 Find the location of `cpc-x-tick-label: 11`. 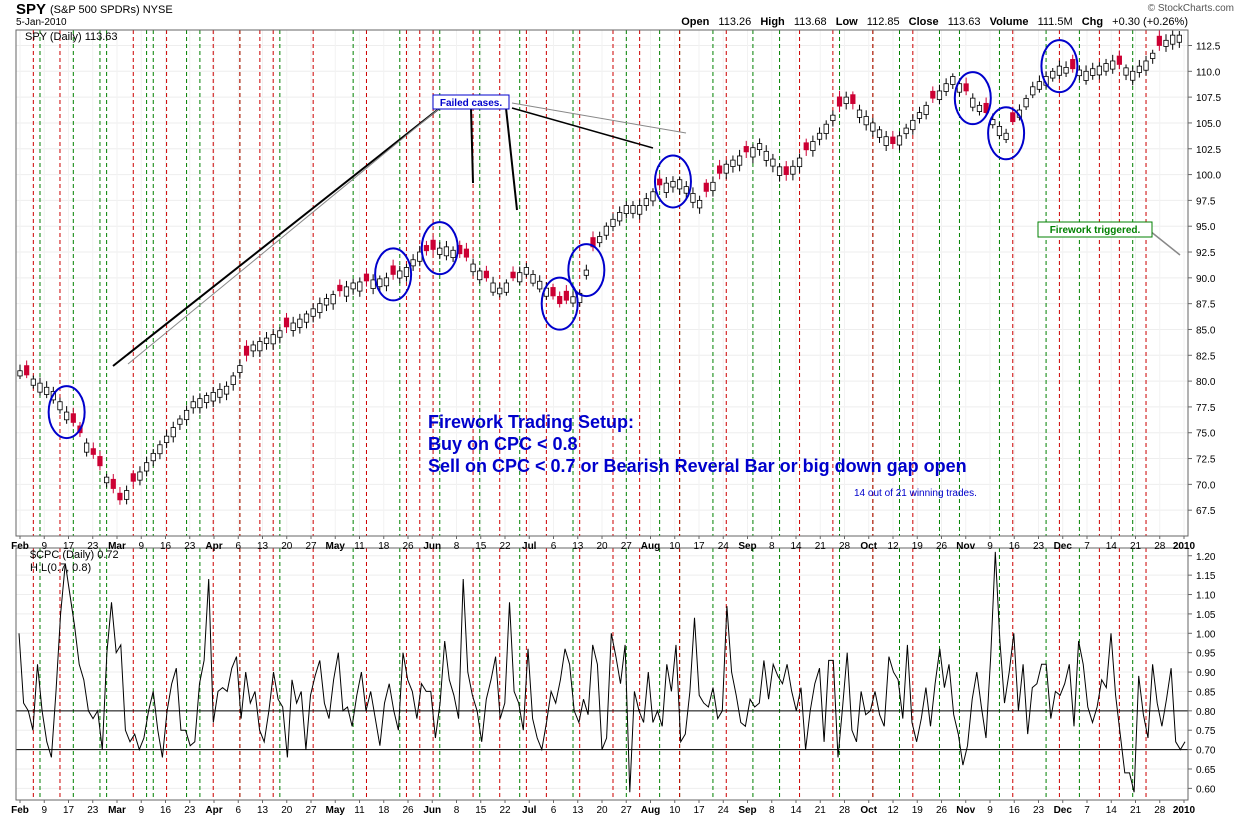

cpc-x-tick-label: 11 is located at coordinates (359, 810).